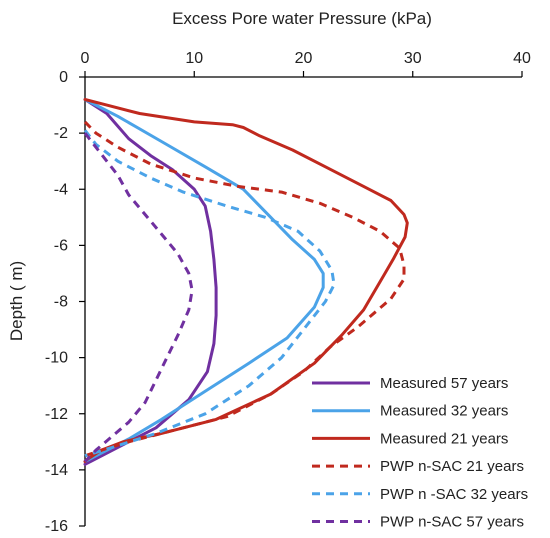 The width and height of the screenshot is (550, 538). What do you see at coordinates (444, 411) in the screenshot?
I see `legend-label: Measured 32 years` at bounding box center [444, 411].